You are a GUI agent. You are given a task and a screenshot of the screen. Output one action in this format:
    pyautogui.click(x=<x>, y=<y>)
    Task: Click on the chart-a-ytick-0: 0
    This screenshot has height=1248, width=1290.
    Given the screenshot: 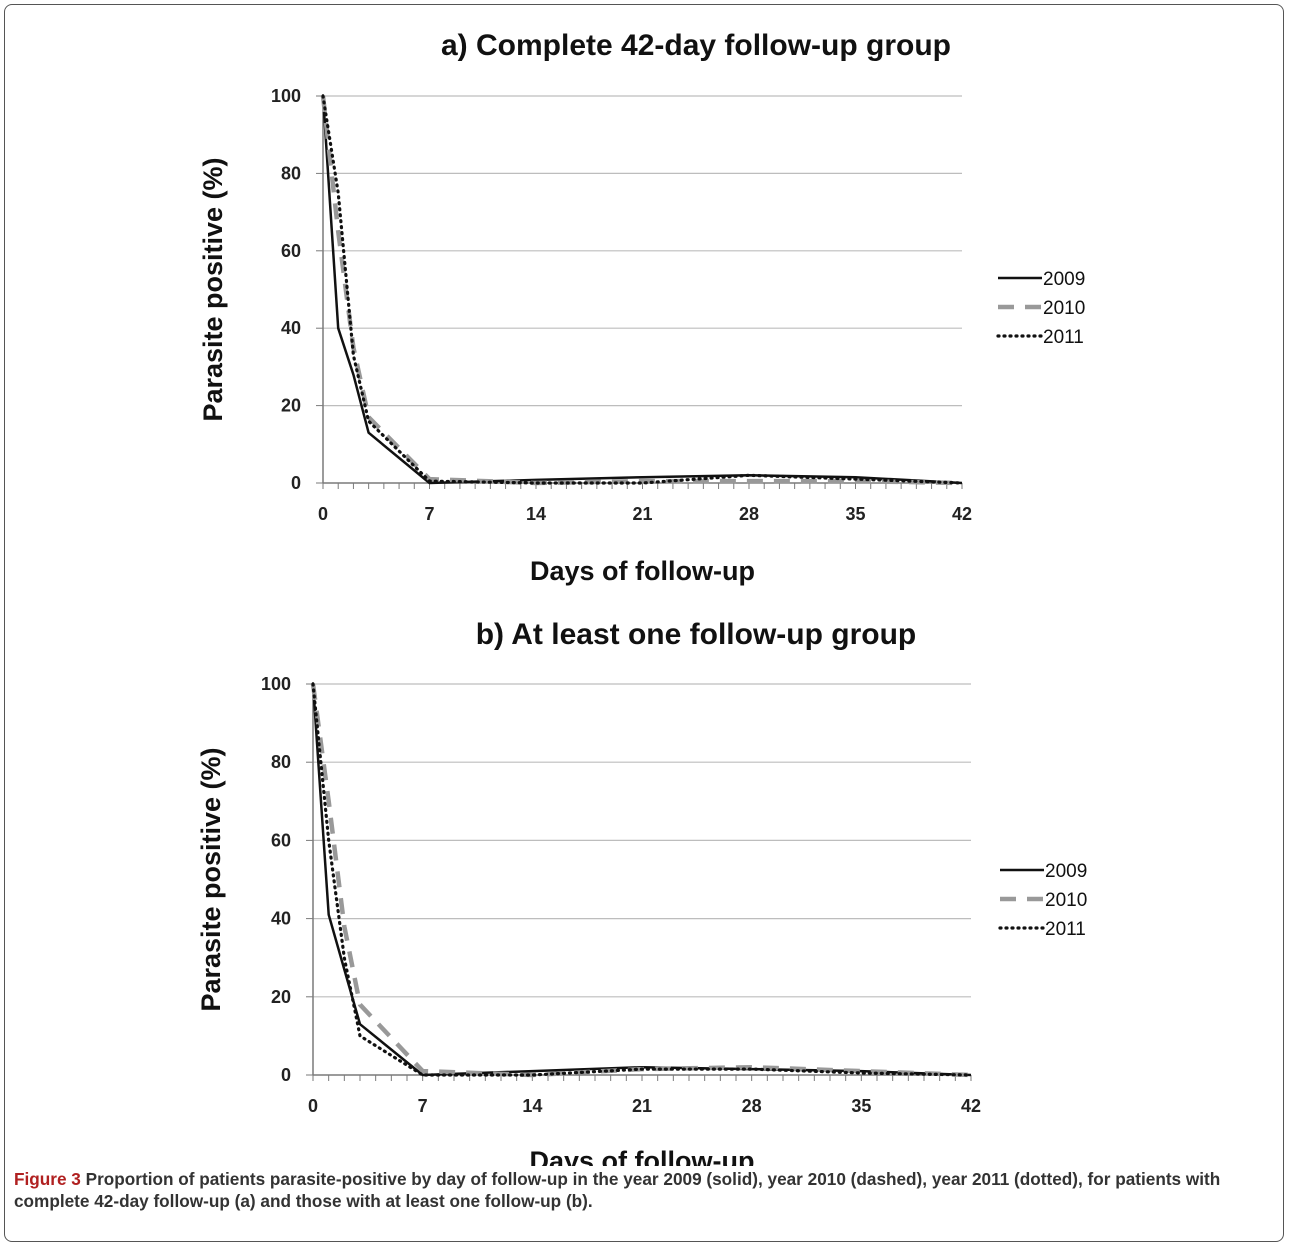 What is the action you would take?
    pyautogui.click(x=296, y=483)
    